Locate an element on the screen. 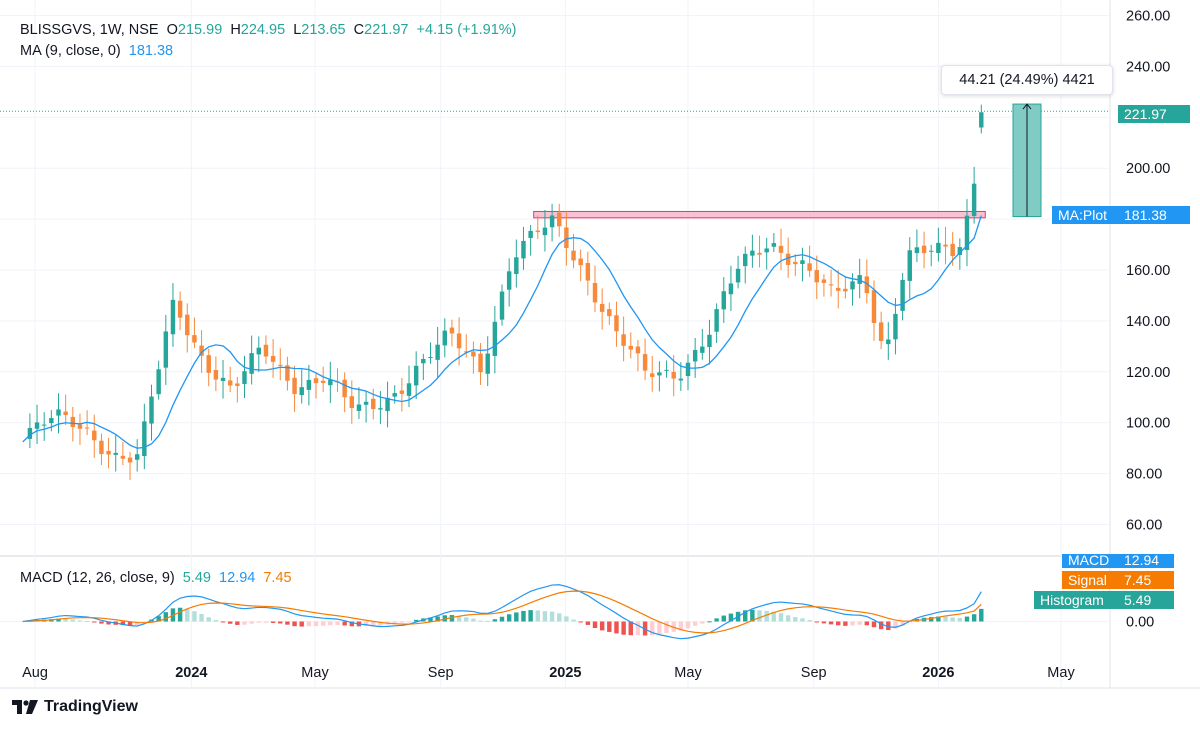 The height and width of the screenshot is (730, 1200). price-tick-label: 120.00 is located at coordinates (1148, 373).